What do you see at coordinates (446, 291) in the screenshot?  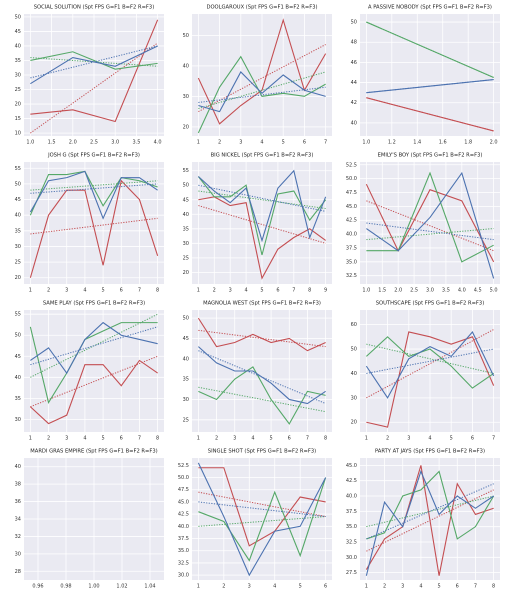 I see `x-tick-label: 3.5` at bounding box center [446, 291].